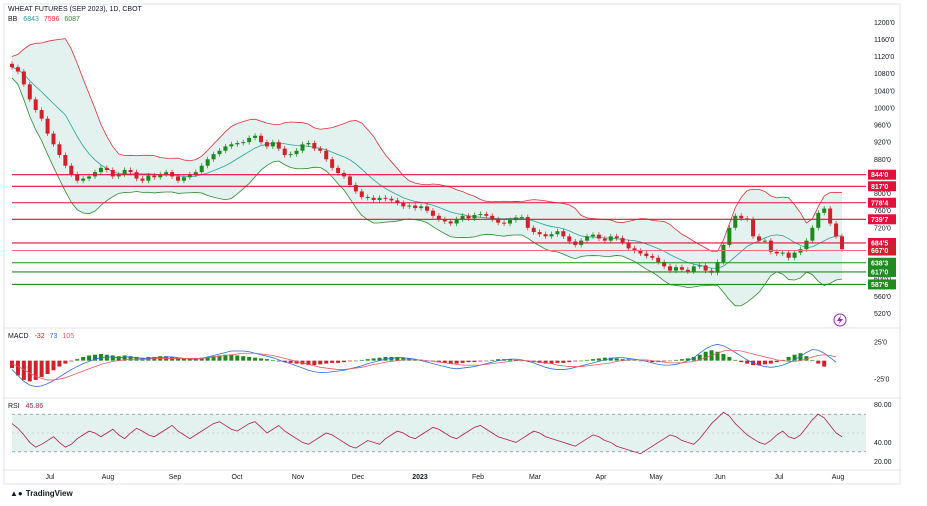  I want to click on time-tick-label: Dec, so click(358, 477).